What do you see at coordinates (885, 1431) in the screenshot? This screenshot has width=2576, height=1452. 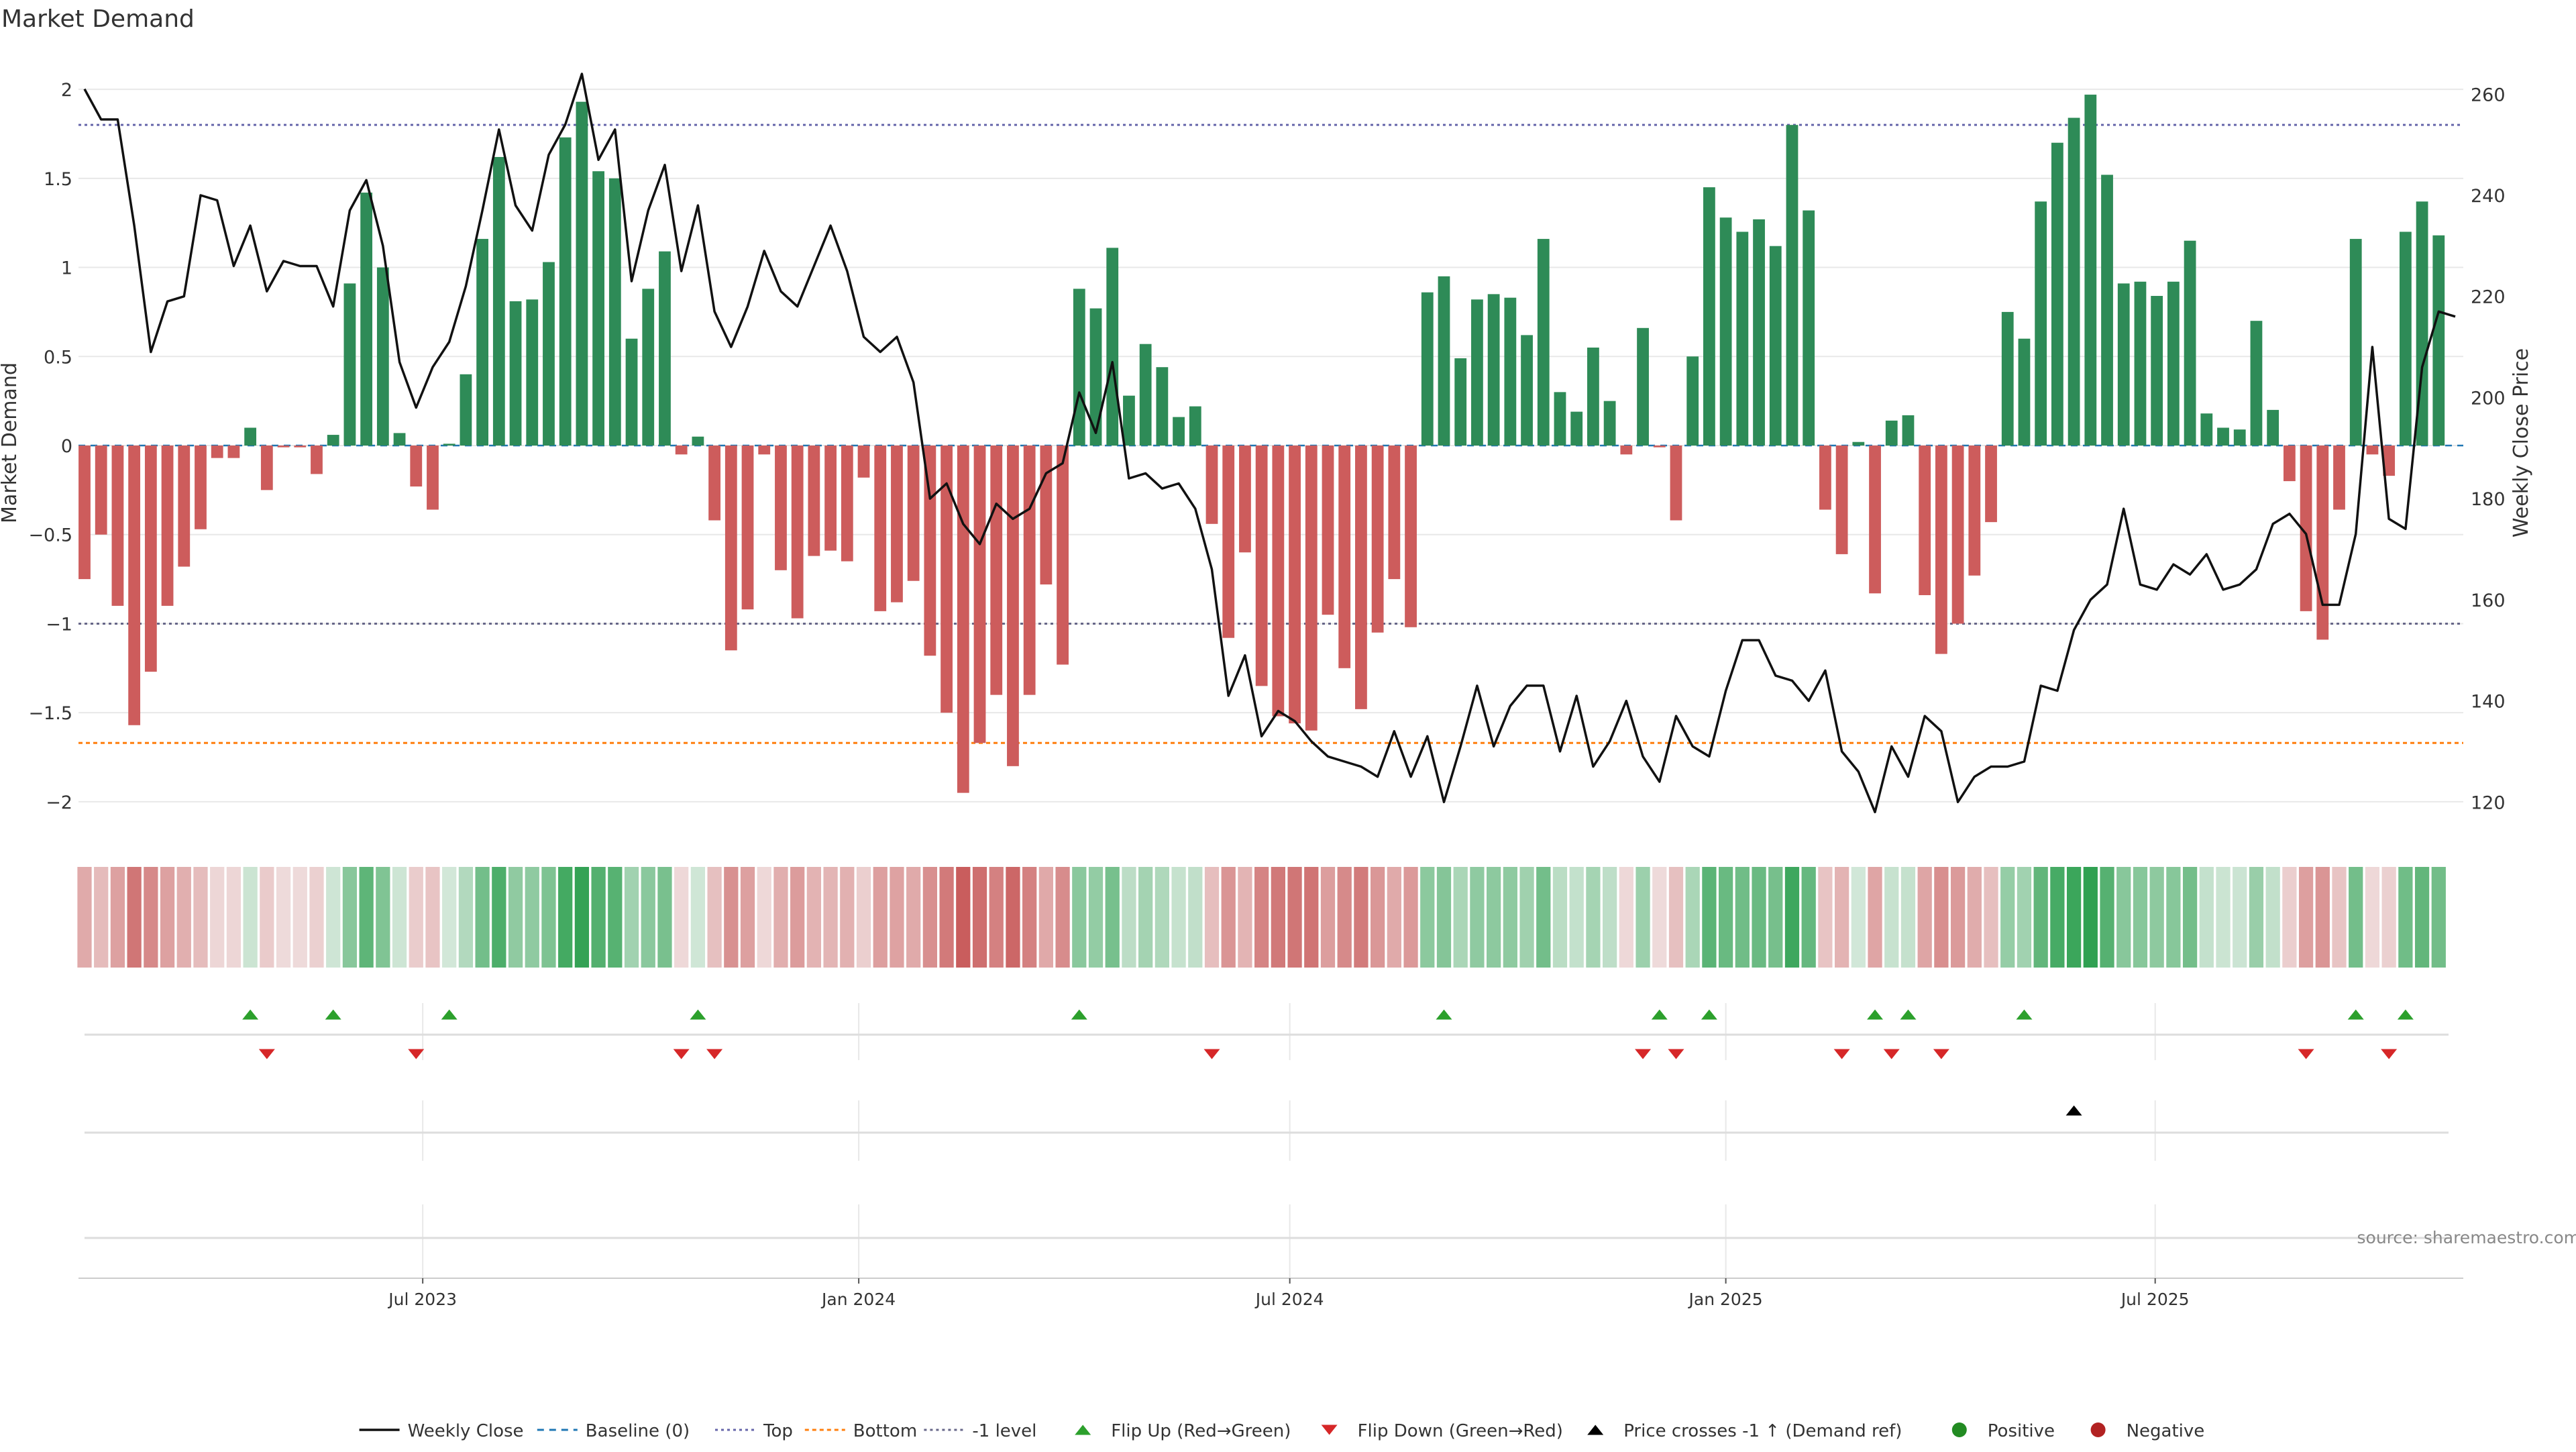 I see `legend-label: Bottom` at bounding box center [885, 1431].